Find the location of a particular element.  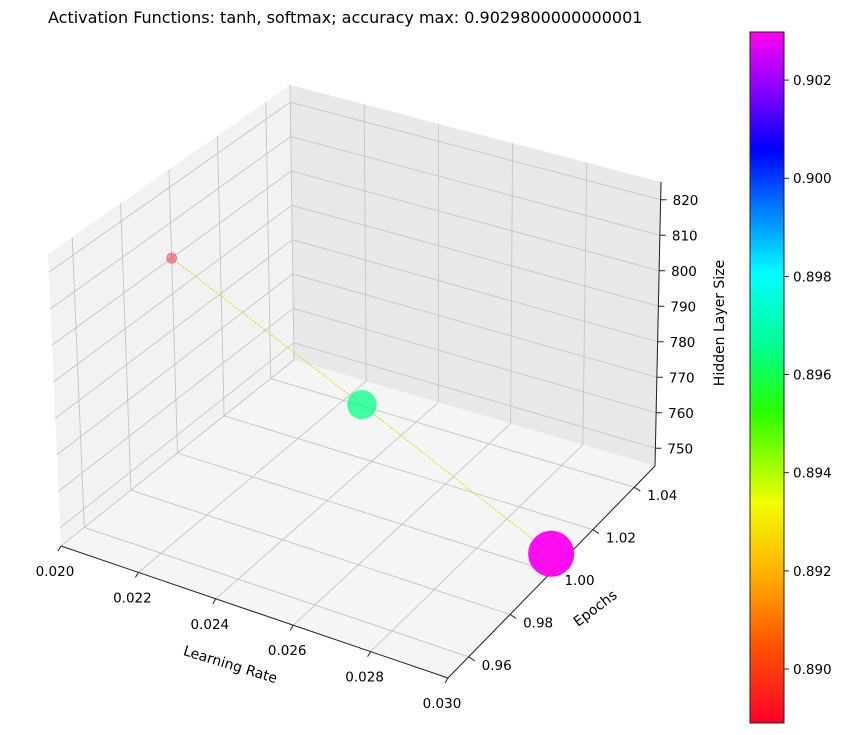

z-tick-label: 800 is located at coordinates (684, 272).